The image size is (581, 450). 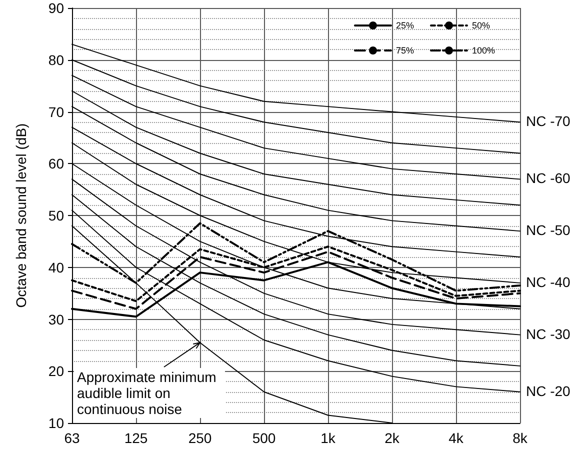 What do you see at coordinates (484, 51) in the screenshot?
I see `legend-label: 100%` at bounding box center [484, 51].